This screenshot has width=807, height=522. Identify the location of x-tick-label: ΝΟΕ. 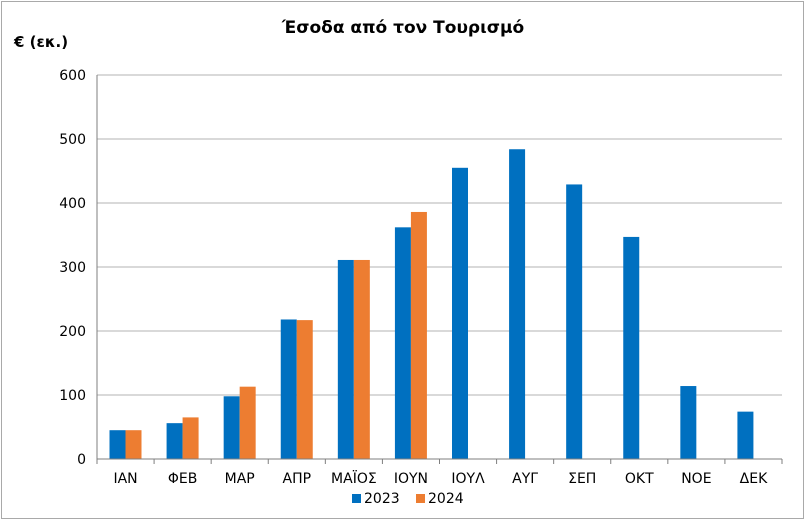
(696, 479).